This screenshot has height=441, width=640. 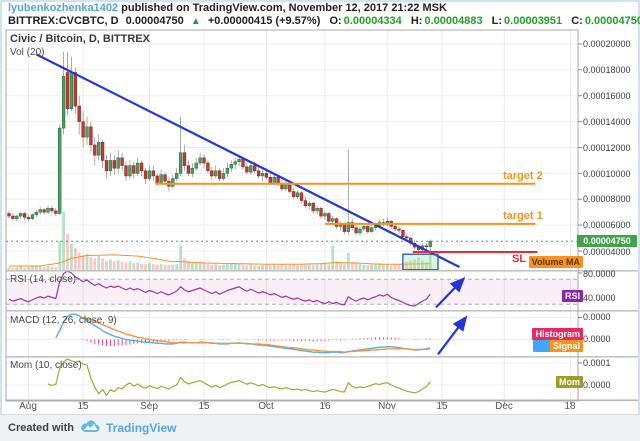 I want to click on snapshot-footer: Created with TradingView, so click(x=320, y=427).